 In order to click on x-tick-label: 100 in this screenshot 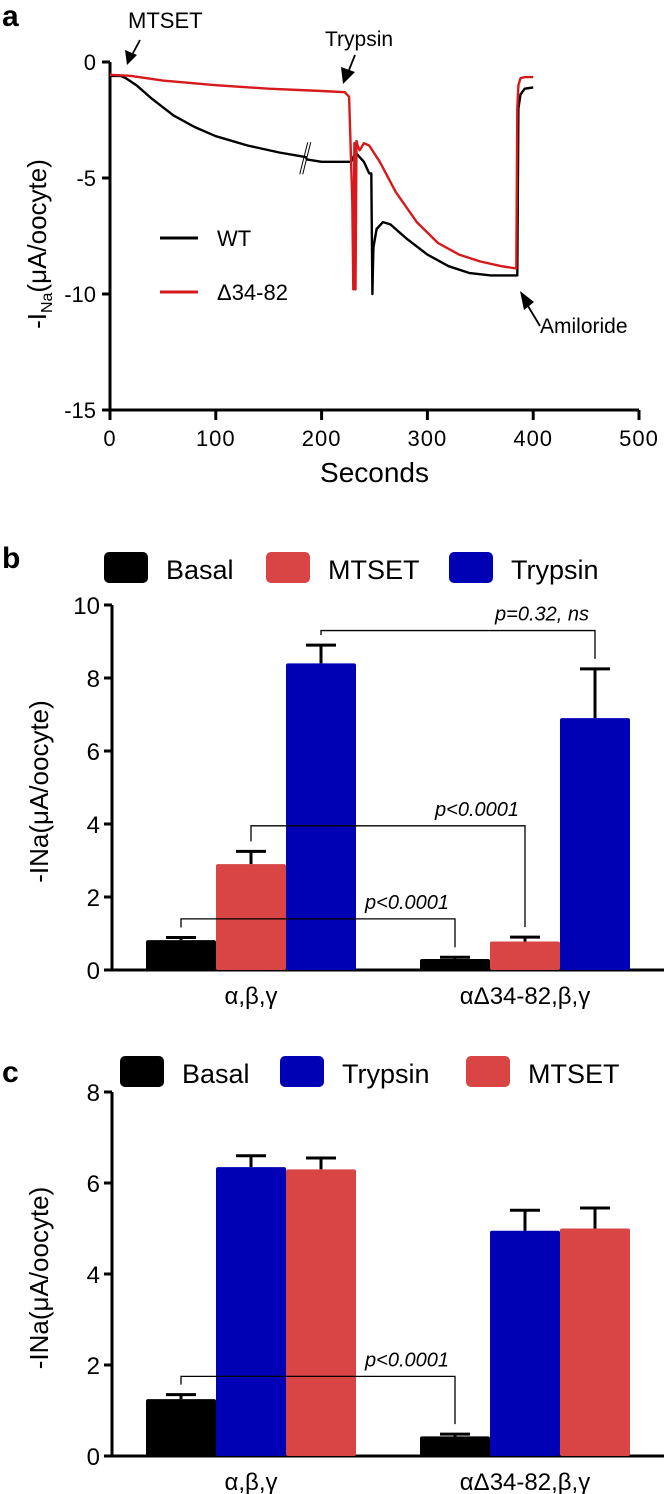, I will do `click(216, 438)`.